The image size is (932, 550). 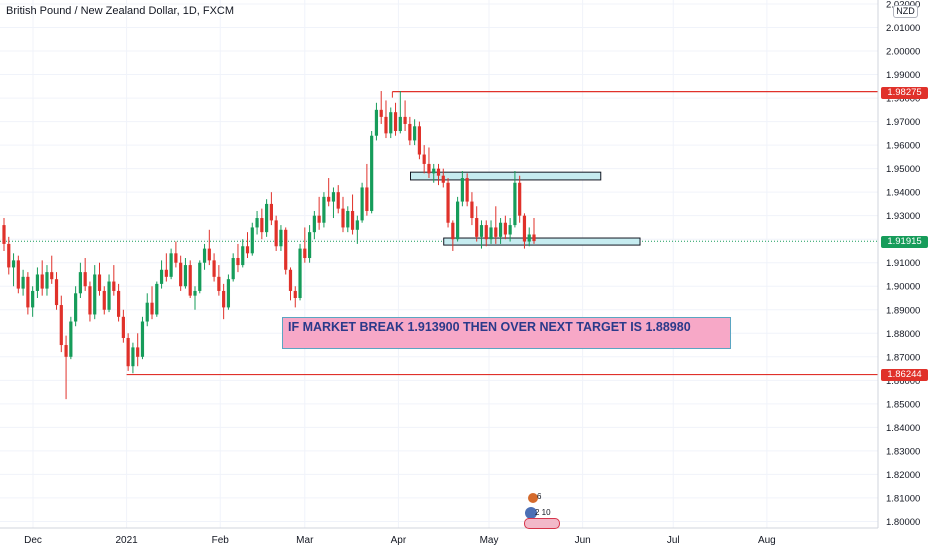 What do you see at coordinates (489, 540) in the screenshot?
I see `time-tick-label: May` at bounding box center [489, 540].